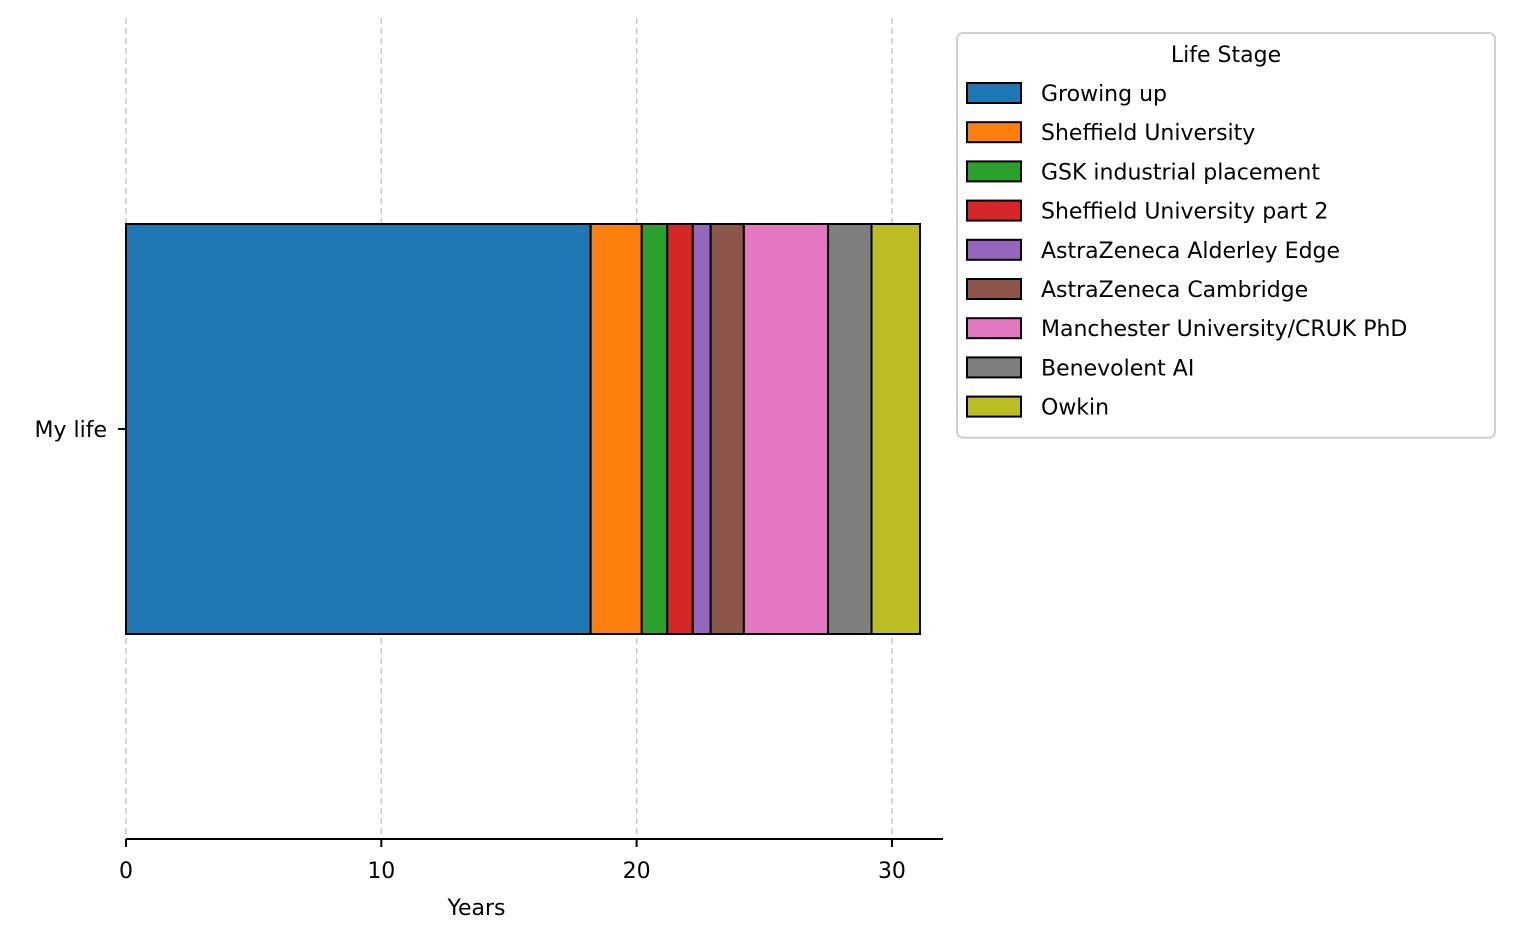 The height and width of the screenshot is (940, 1514). I want to click on legend-label-6: AstraZeneca Cambridge, so click(1174, 290).